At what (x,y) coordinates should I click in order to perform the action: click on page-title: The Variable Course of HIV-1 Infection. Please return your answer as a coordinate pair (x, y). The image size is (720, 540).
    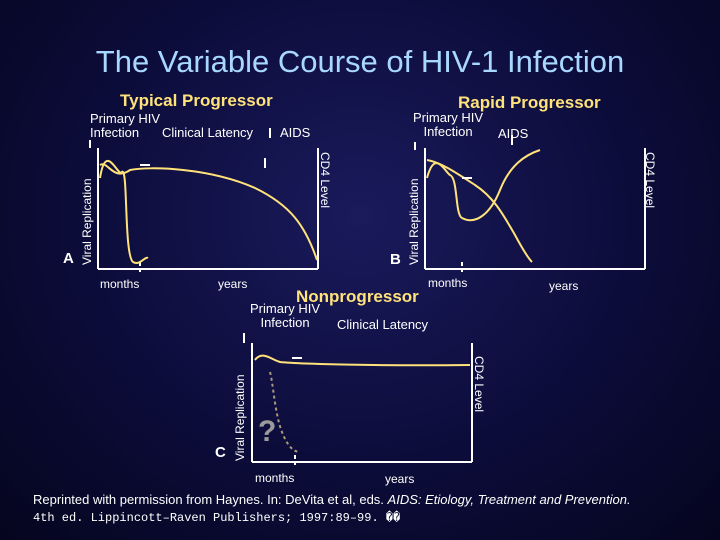
    Looking at the image, I should click on (360, 61).